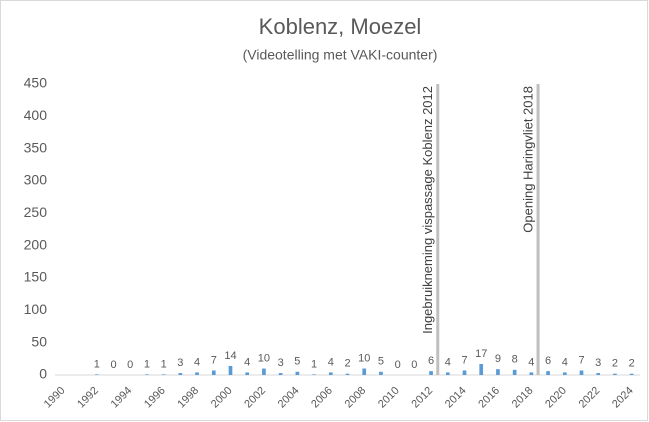  Describe the element at coordinates (36, 212) in the screenshot. I see `y-tick-label: 250` at that location.